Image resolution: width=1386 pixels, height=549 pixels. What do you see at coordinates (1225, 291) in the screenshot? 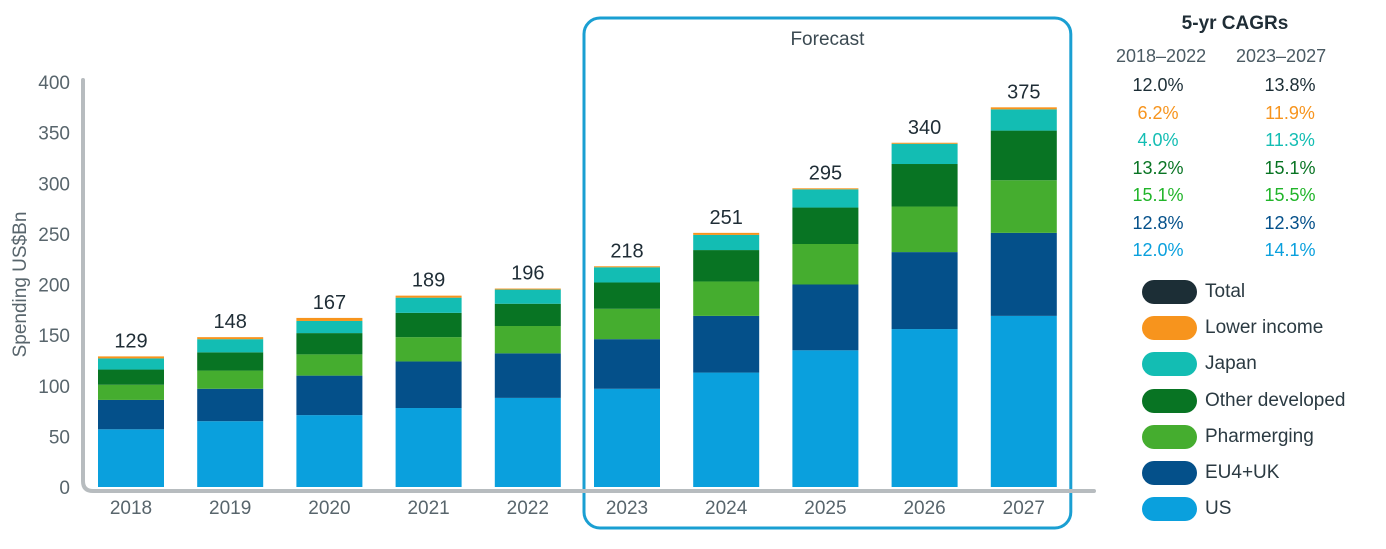
I see `legend-label: Total` at bounding box center [1225, 291].